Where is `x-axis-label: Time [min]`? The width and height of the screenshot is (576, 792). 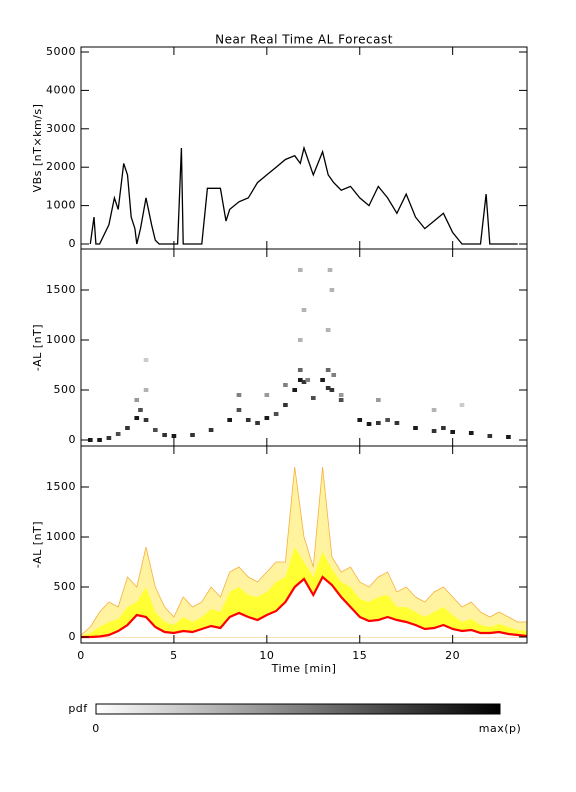
x-axis-label: Time [min] is located at coordinates (304, 668).